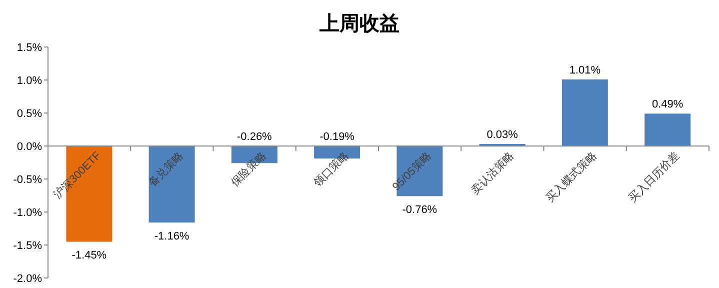  What do you see at coordinates (420, 210) in the screenshot?
I see `data-label: -0.76%` at bounding box center [420, 210].